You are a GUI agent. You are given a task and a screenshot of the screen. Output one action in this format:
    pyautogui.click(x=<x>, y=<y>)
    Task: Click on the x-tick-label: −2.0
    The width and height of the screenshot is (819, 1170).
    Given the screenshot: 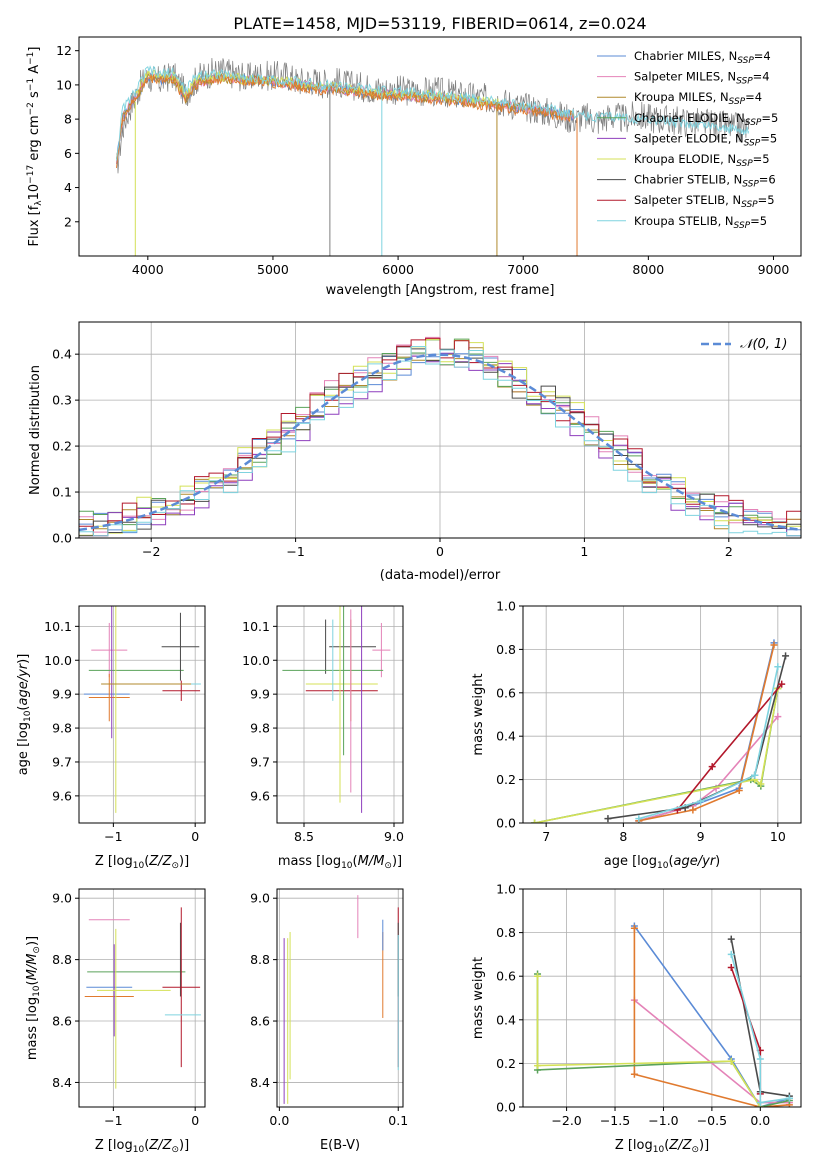 What is the action you would take?
    pyautogui.click(x=566, y=1120)
    